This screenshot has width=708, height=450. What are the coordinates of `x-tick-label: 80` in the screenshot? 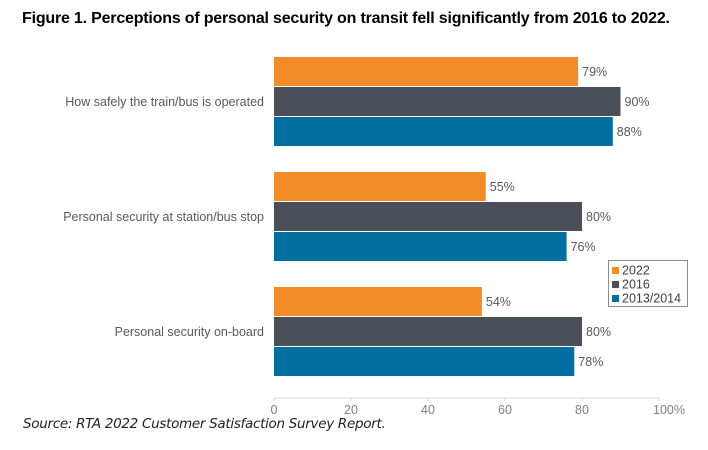 It's located at (582, 410).